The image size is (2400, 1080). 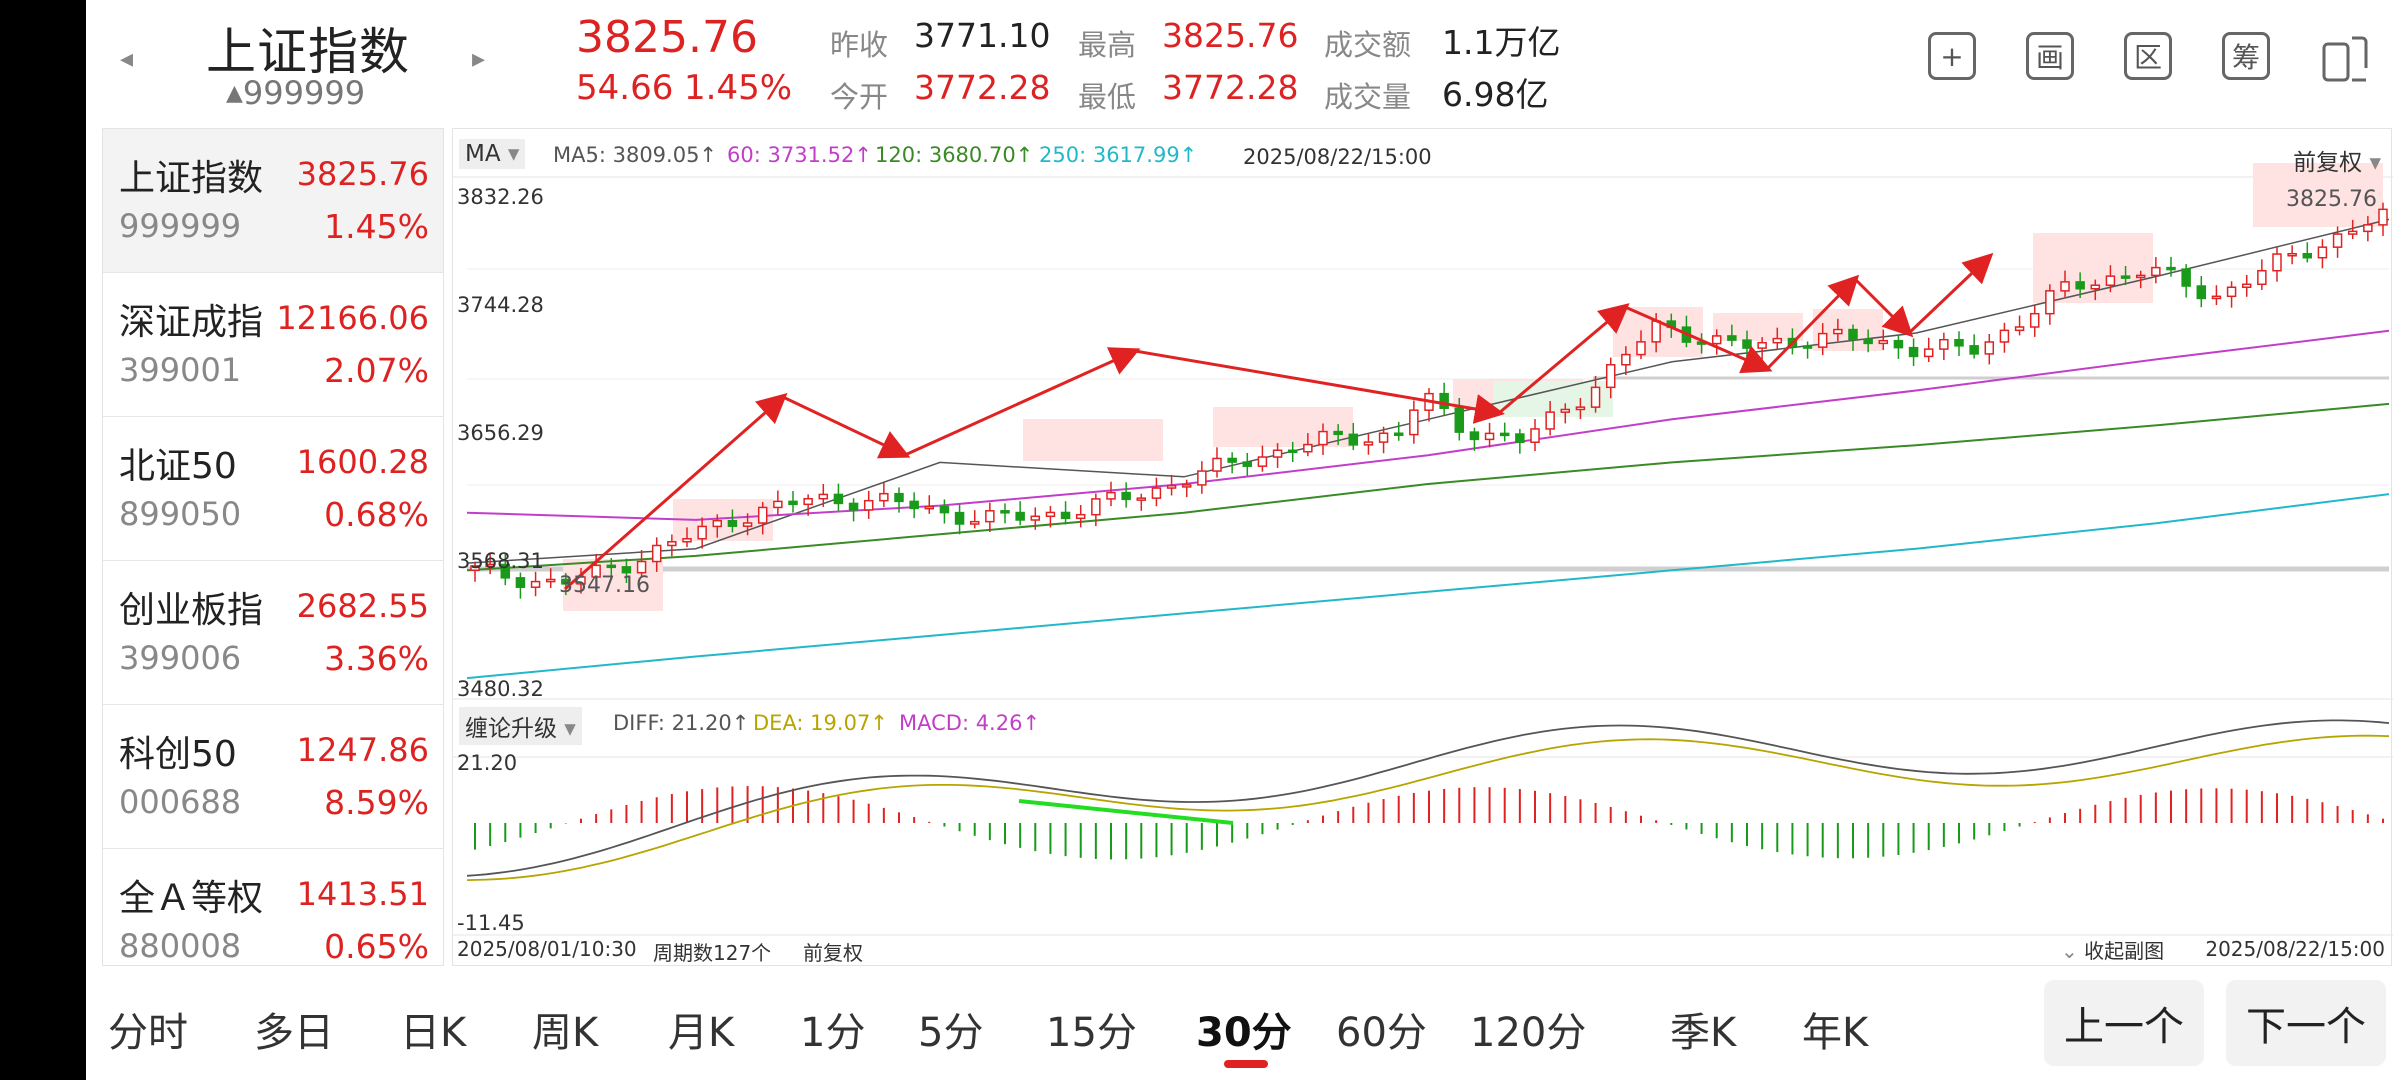 I want to click on collapse-subchart-label: 收起副图, so click(x=2124, y=951).